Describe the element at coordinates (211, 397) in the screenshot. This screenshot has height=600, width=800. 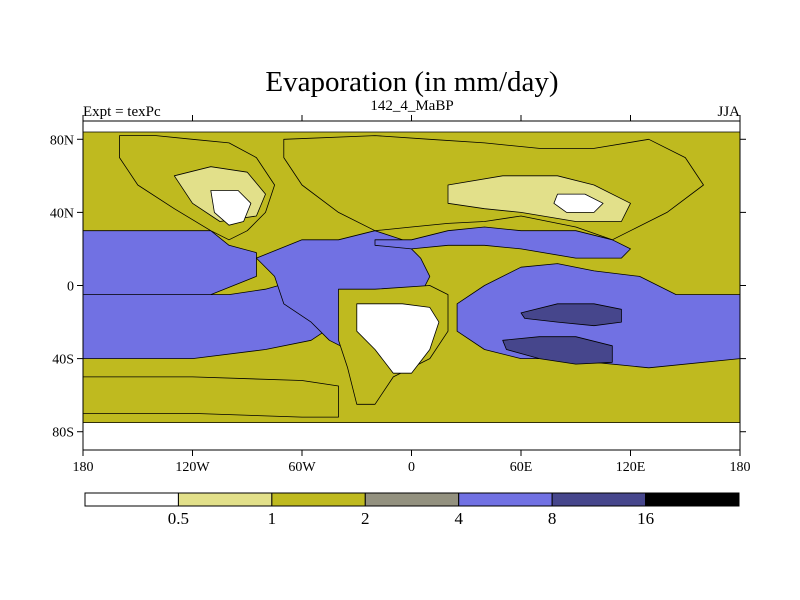
I see `region-antarctic-sea-belt` at that location.